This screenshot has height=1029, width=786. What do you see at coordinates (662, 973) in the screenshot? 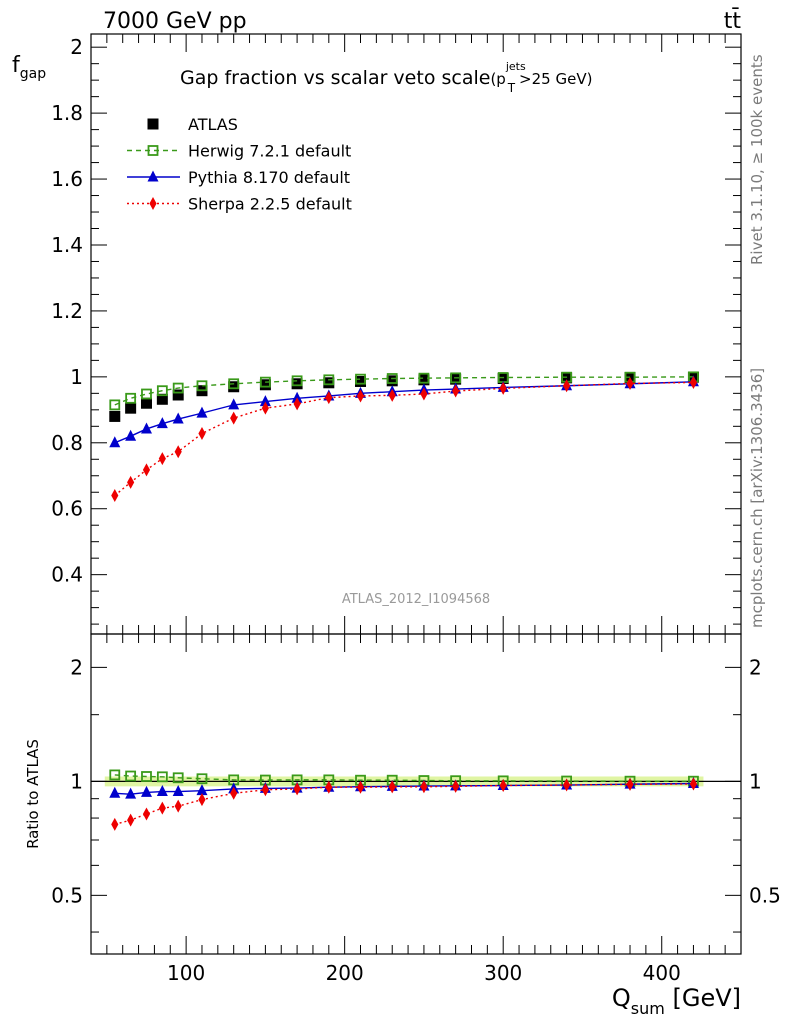
I see `x-tick-label: 400` at bounding box center [662, 973].